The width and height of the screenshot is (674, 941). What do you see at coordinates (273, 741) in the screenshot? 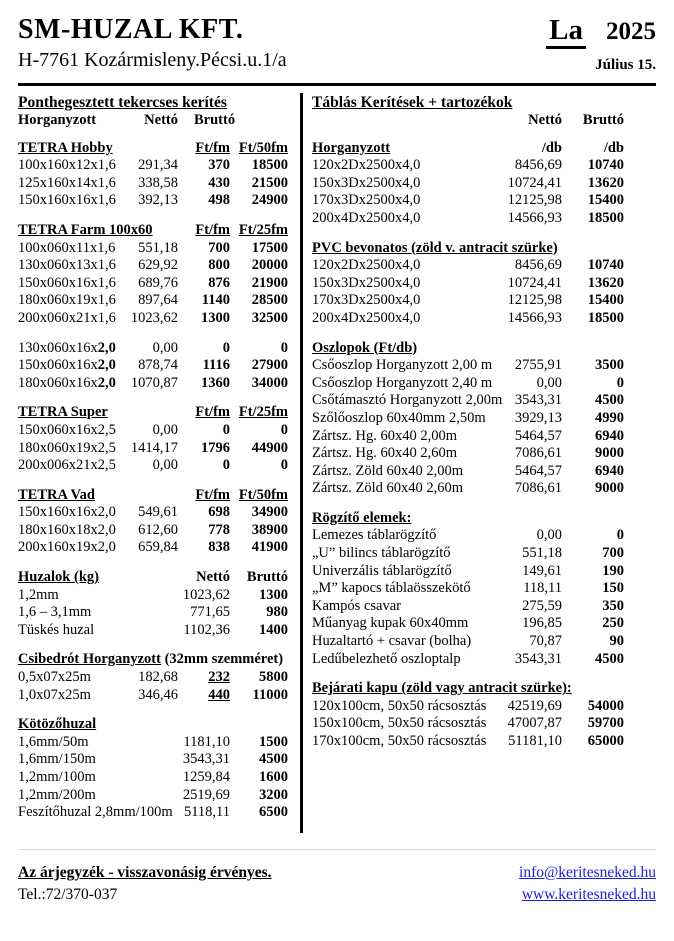
I see `brutto-value: 1500` at bounding box center [273, 741].